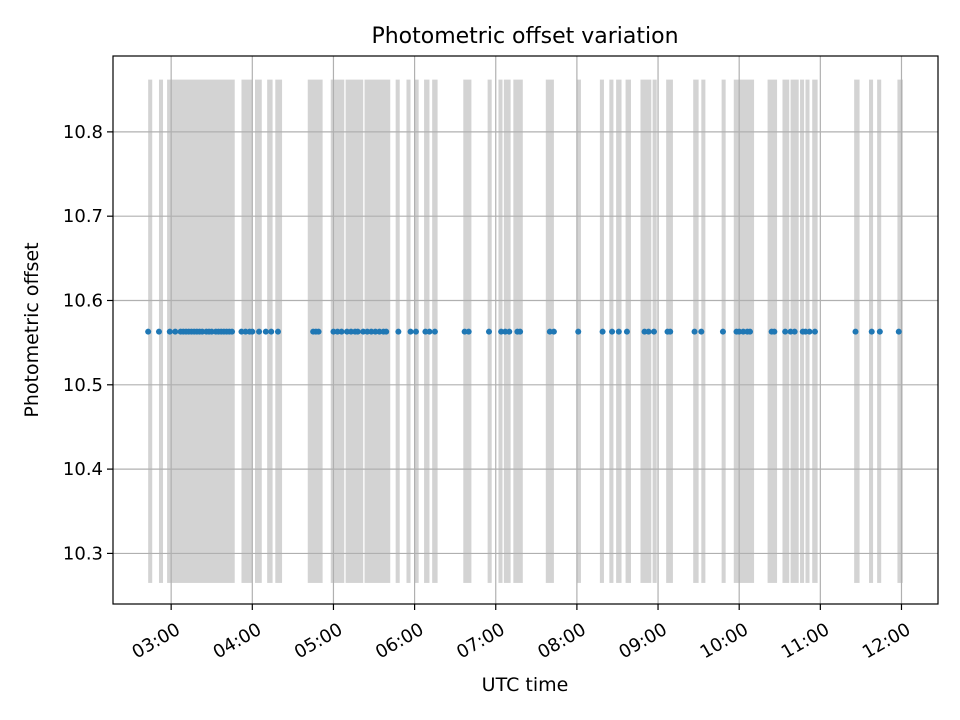 The height and width of the screenshot is (720, 960). What do you see at coordinates (32, 329) in the screenshot?
I see `y-axis-label: Photometric offset` at bounding box center [32, 329].